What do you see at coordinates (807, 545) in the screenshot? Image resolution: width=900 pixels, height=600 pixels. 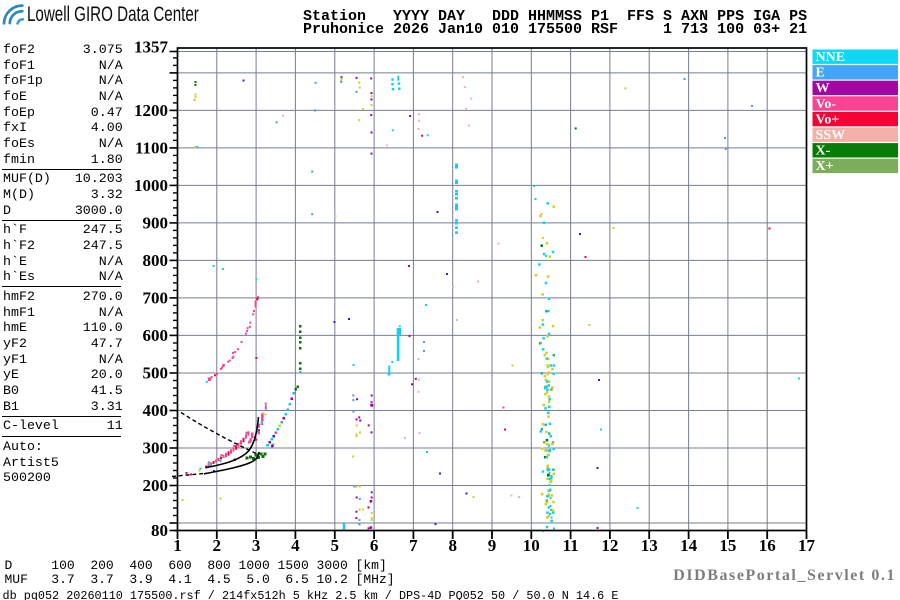 I see `svg-text: 17` at bounding box center [807, 545].